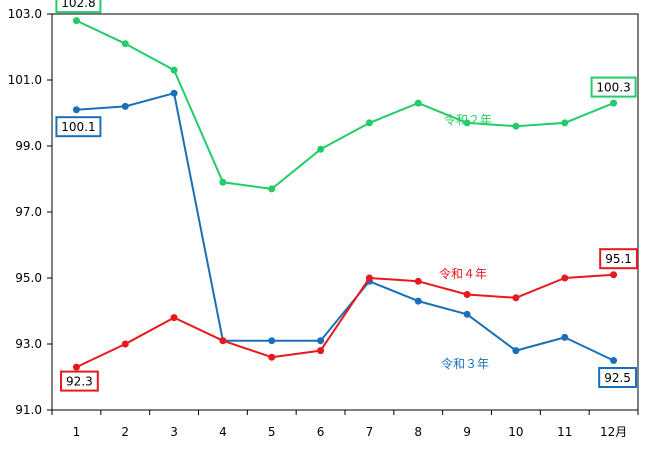 Image resolution: width=652 pixels, height=451 pixels. What do you see at coordinates (463, 273) in the screenshot?
I see `series-name-label: 令和４年` at bounding box center [463, 273].